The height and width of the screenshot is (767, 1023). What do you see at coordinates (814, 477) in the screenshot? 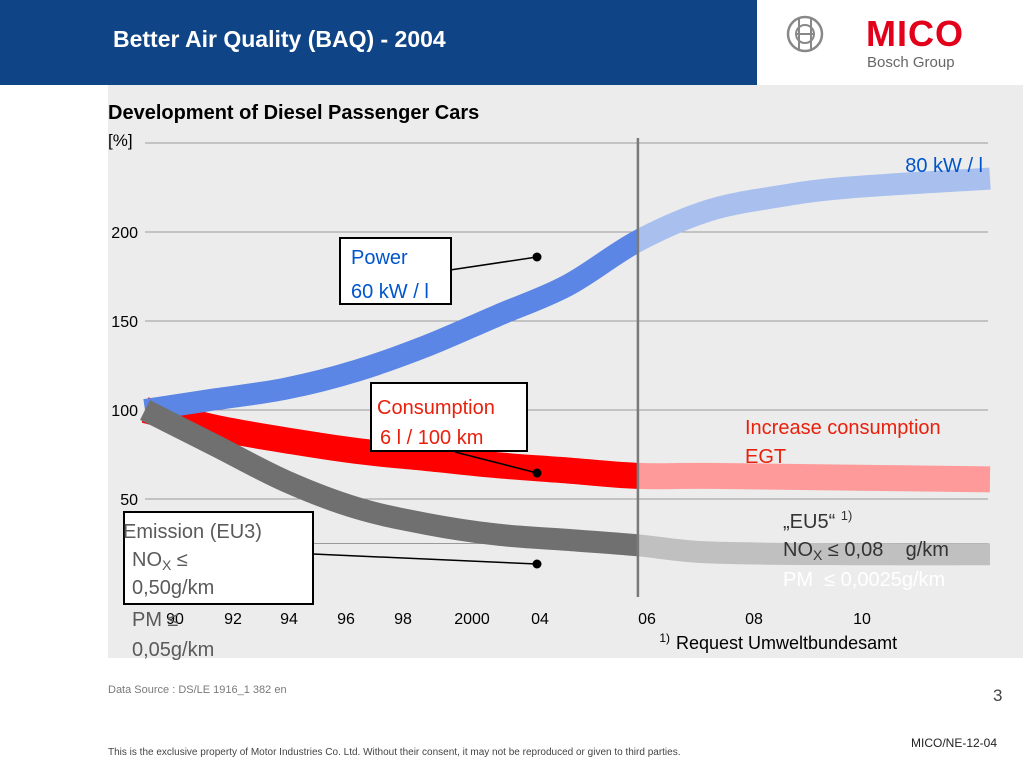
I see `series-consumption-forecast` at bounding box center [814, 477].